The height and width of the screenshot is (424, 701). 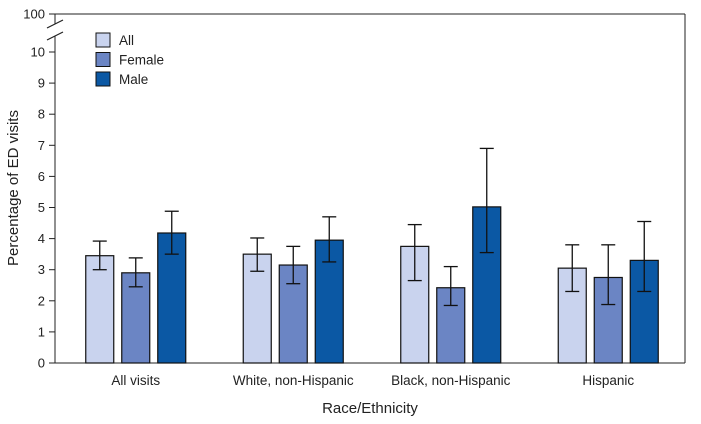 I want to click on legend-label: Male, so click(x=133, y=79).